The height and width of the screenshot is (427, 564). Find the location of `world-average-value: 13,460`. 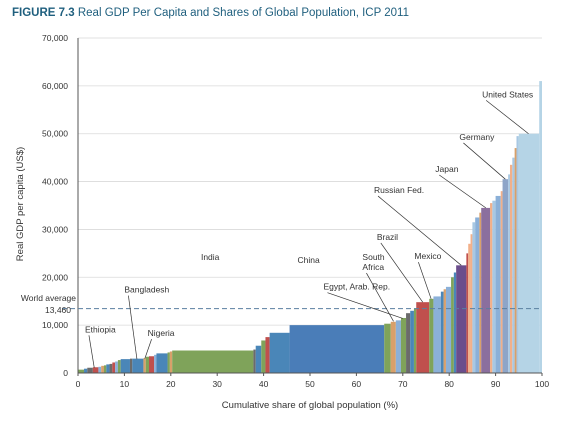

world-average-value: 13,460 is located at coordinates (58, 310).